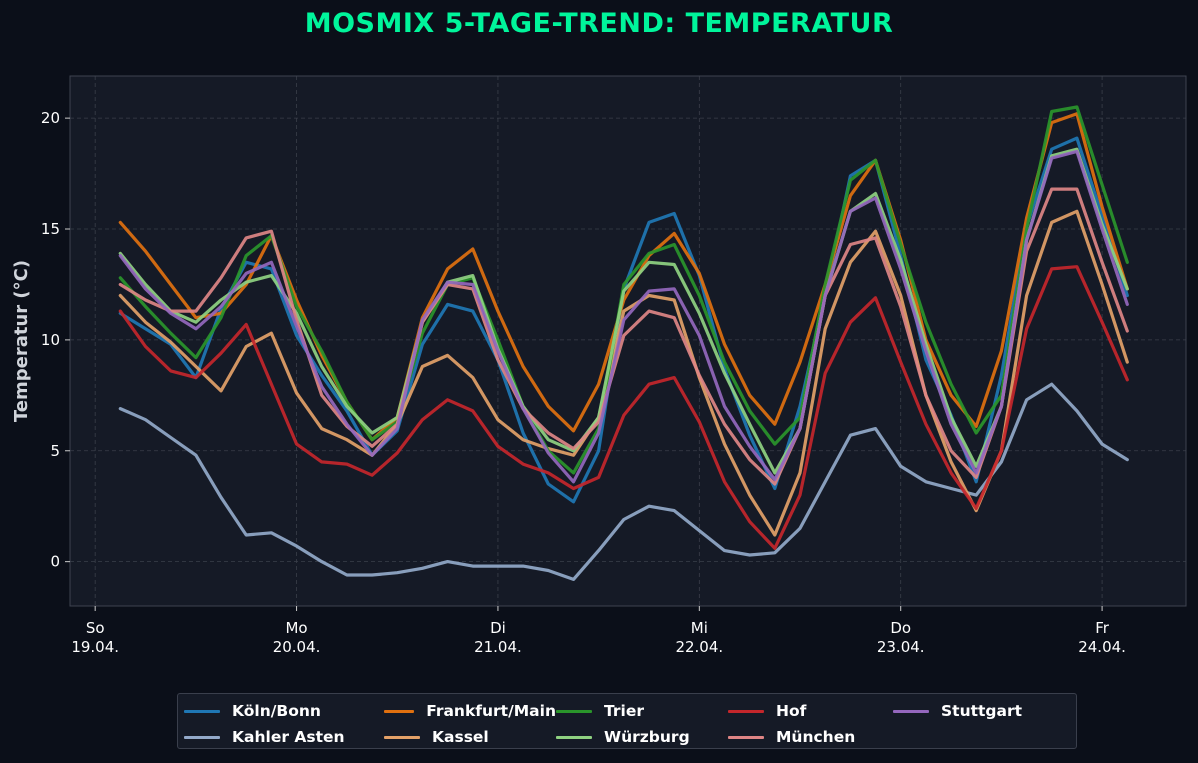 This screenshot has width=1198, height=763. I want to click on legend-item: Köln/Bonn, so click(284, 711).